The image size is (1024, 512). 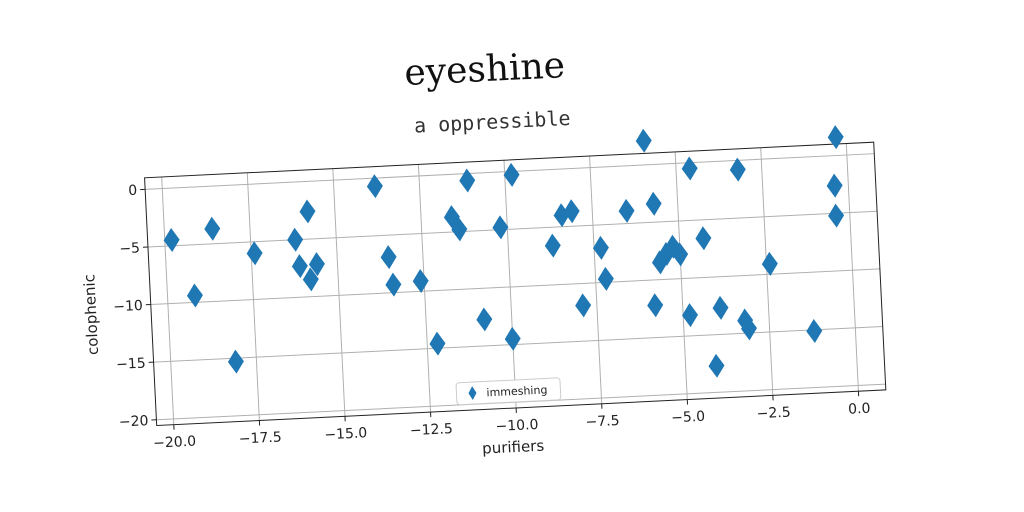 I want to click on x-tick-label: −2.5, so click(x=773, y=414).